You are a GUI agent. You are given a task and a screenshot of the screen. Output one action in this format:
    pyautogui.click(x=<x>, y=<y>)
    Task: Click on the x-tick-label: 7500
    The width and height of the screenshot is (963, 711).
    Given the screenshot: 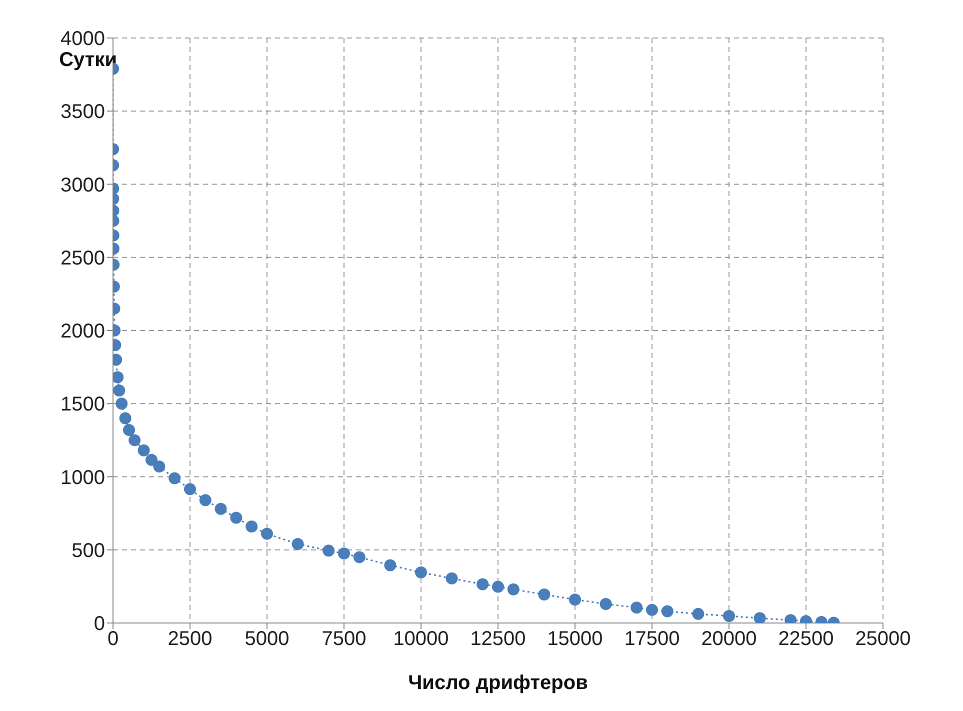 What is the action you would take?
    pyautogui.click(x=344, y=639)
    